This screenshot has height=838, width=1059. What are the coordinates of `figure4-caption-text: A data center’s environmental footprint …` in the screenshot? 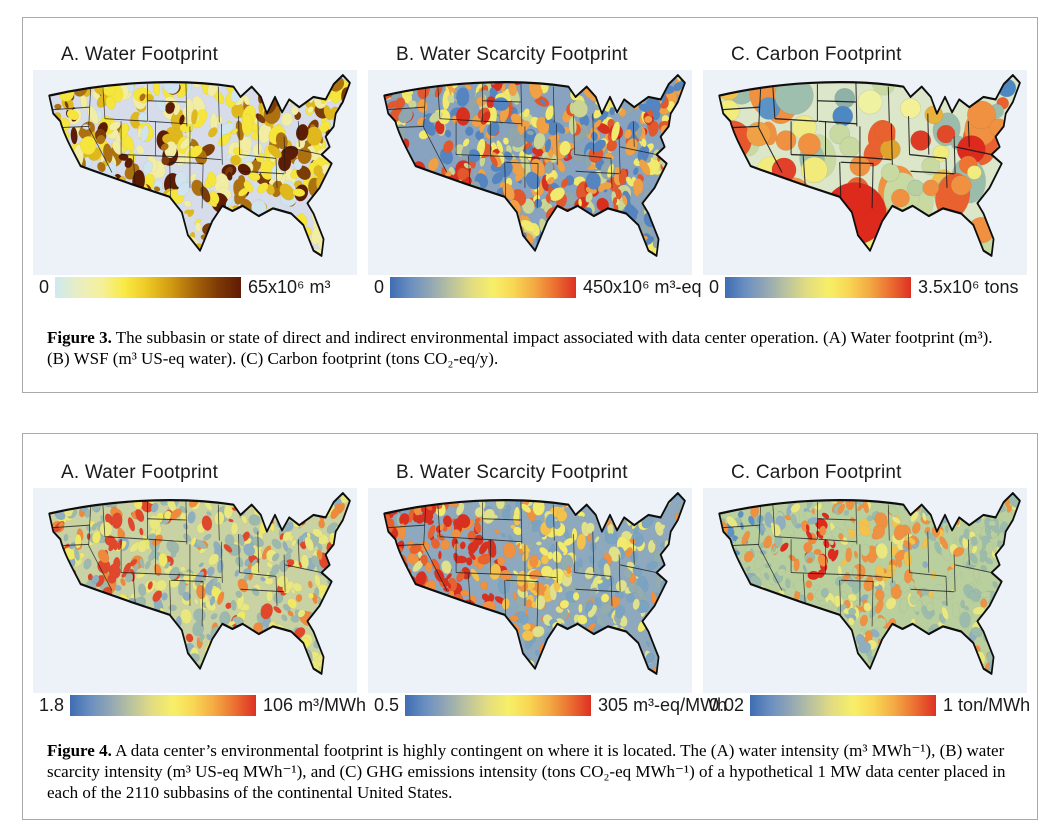 It's located at (526, 772).